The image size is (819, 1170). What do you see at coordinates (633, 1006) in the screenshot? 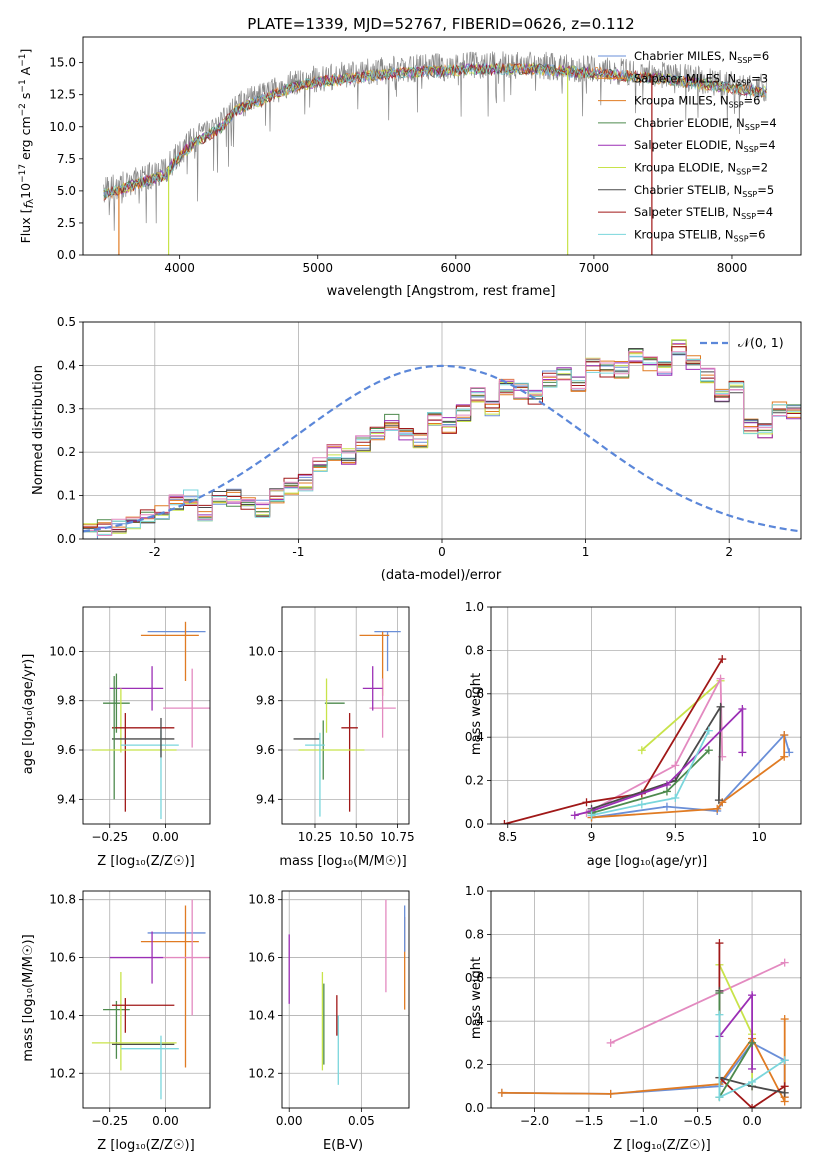
I see `panel-7-axes: −2.0 −1.5 −1.0 −0.5 0.0 0.0 0.2 0.4 0.6 0.8 1.0` at bounding box center [633, 1006].